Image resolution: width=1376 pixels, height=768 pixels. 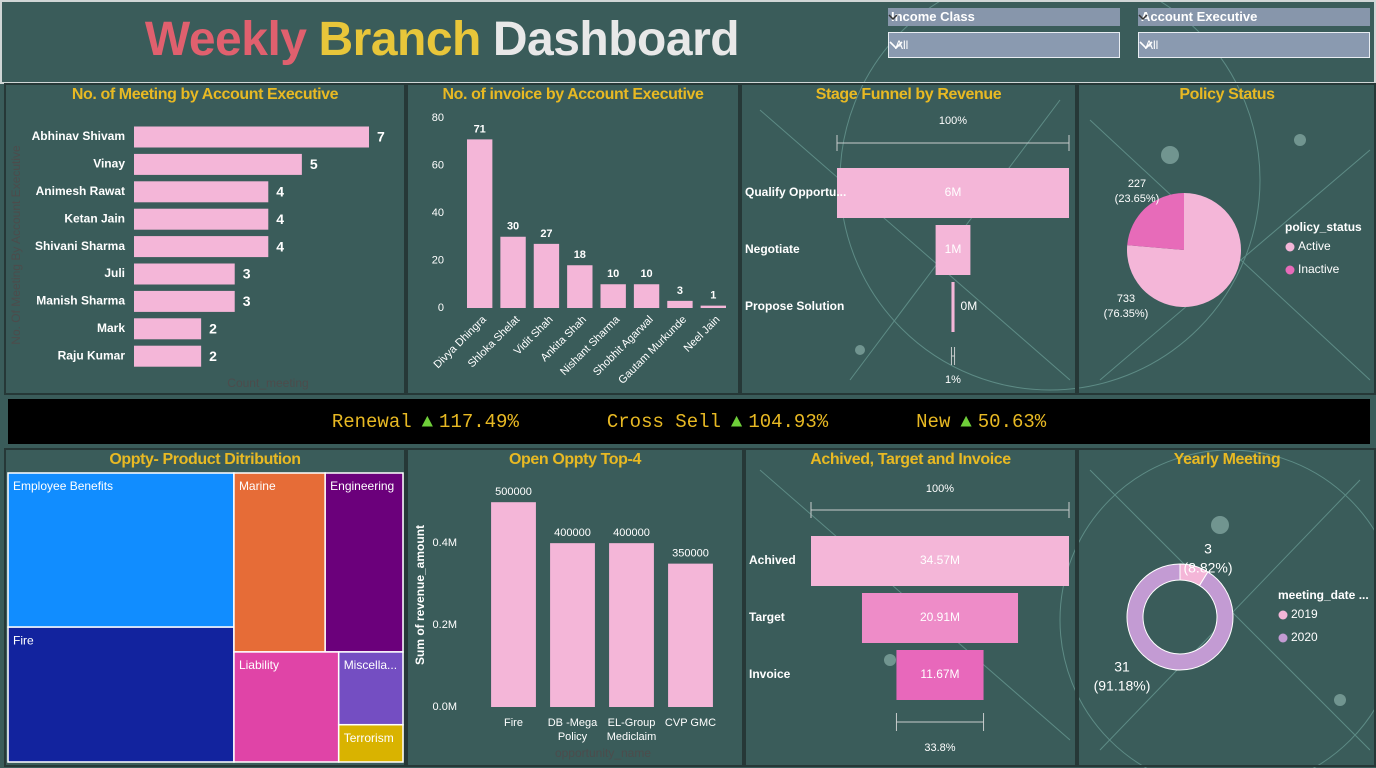 What do you see at coordinates (1319, 269) in the screenshot?
I see `legend-label: Inactive` at bounding box center [1319, 269].